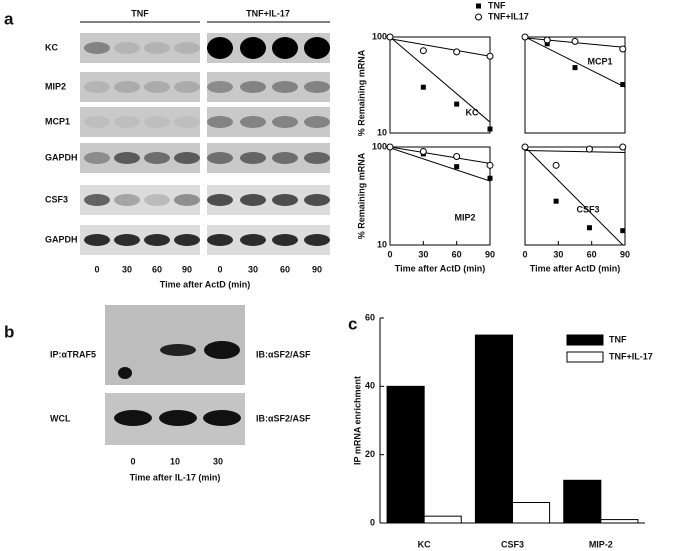 The height and width of the screenshot is (551, 675). What do you see at coordinates (9, 331) in the screenshot?
I see `panel-label: b` at bounding box center [9, 331].